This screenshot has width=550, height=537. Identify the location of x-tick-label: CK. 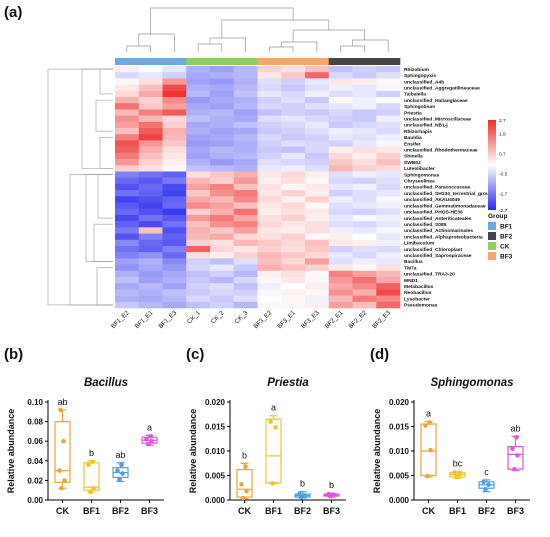
(62, 511).